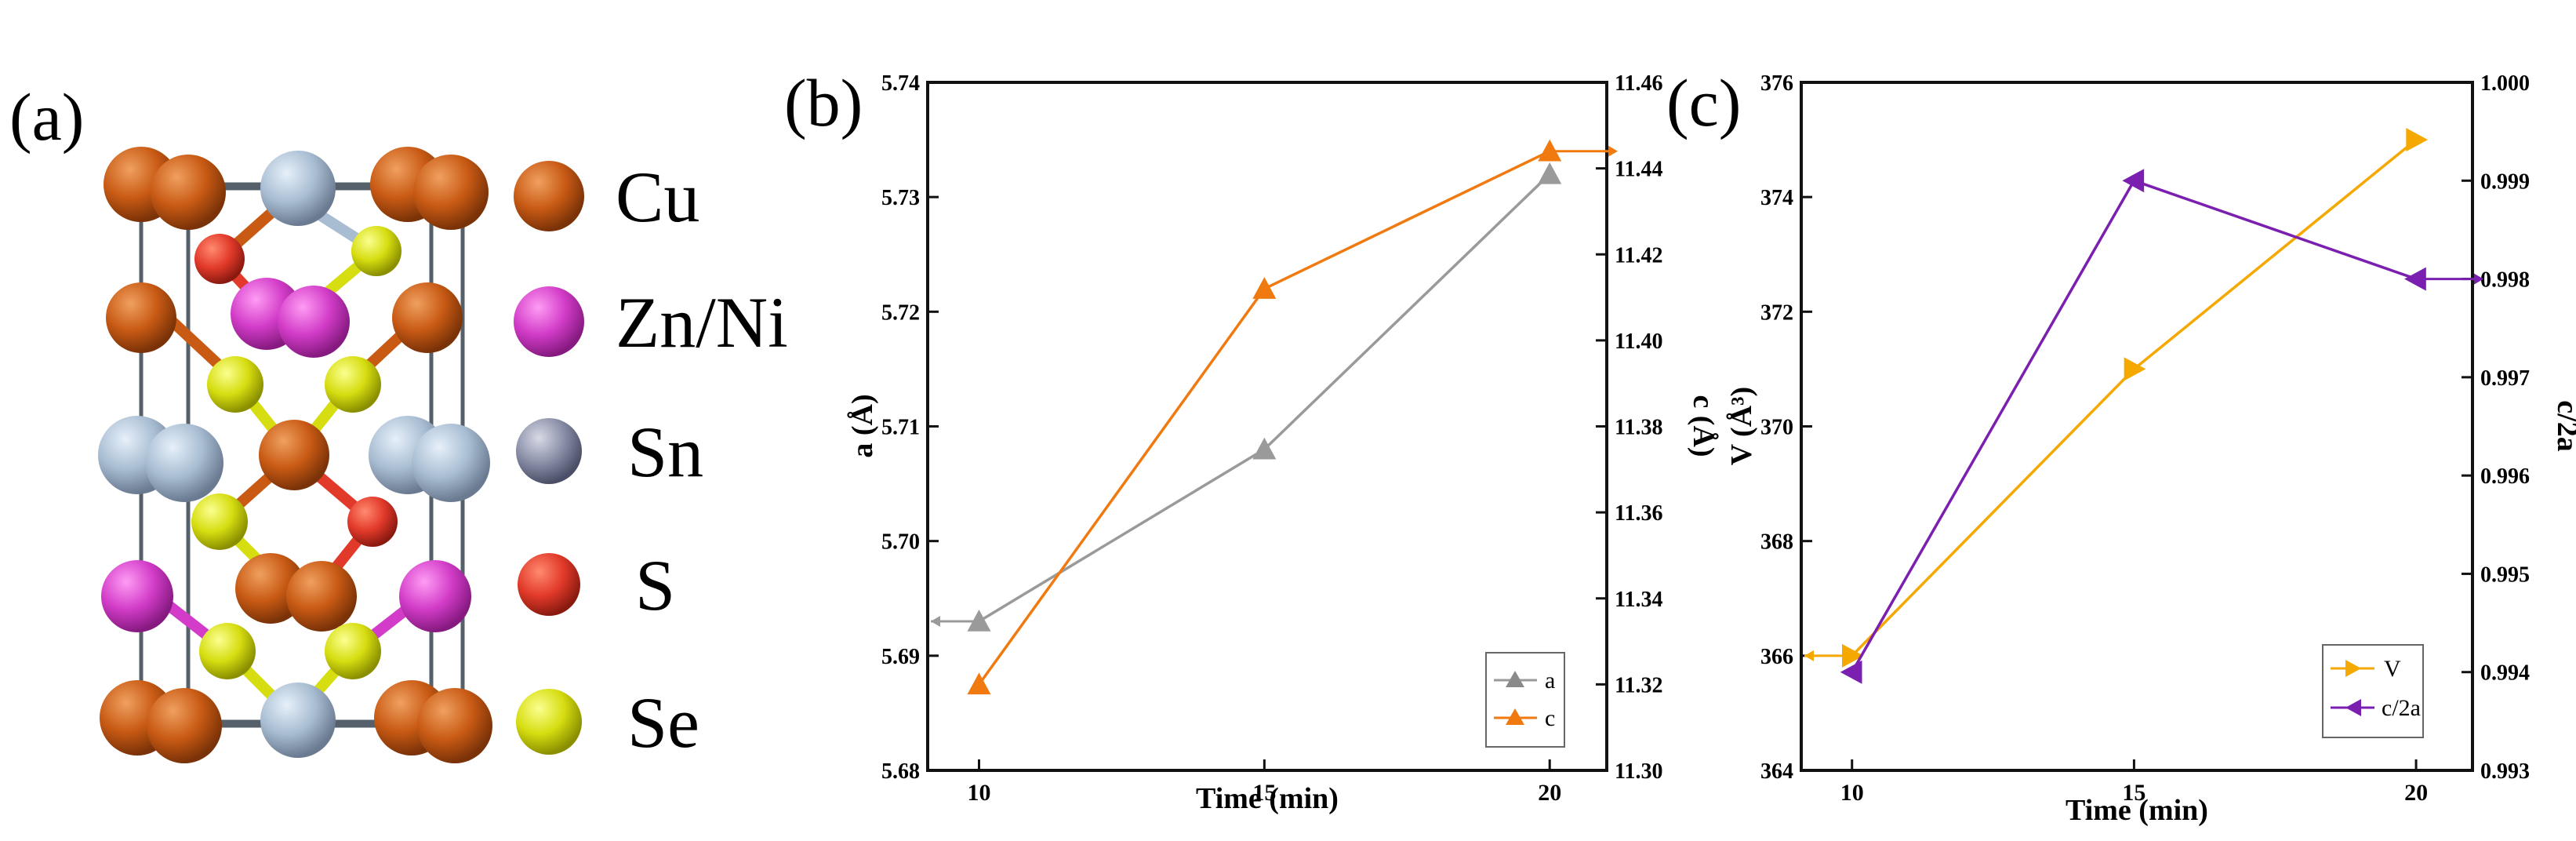 Image resolution: width=2576 pixels, height=841 pixels. What do you see at coordinates (549, 321) in the screenshot?
I see `legend-atom-zn-ni-icon` at bounding box center [549, 321].